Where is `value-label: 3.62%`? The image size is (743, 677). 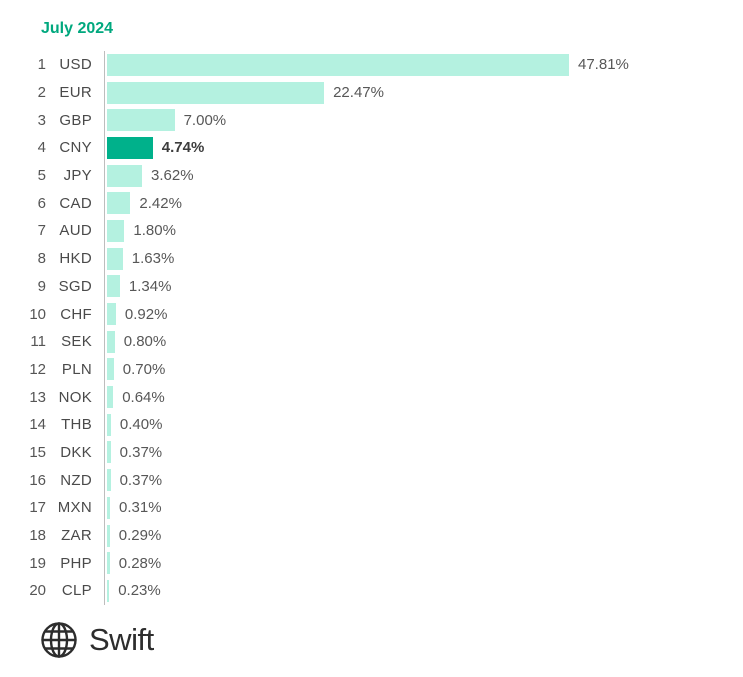 value-label: 3.62% is located at coordinates (172, 176).